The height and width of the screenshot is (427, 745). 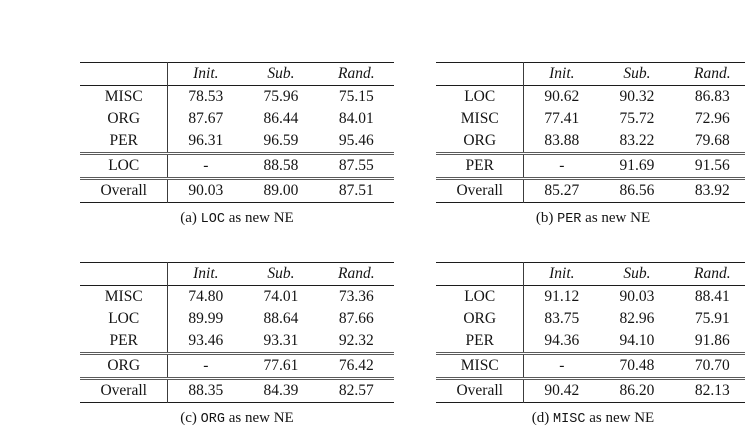 I want to click on value-cell: 96.31, so click(x=206, y=140).